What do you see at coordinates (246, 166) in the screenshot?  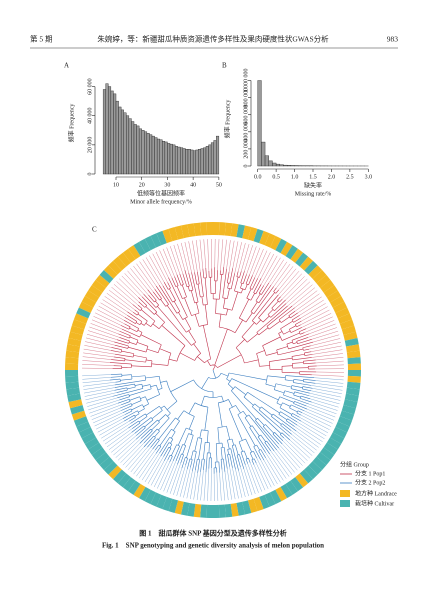 I see `y-tick-label: 0` at bounding box center [246, 166].